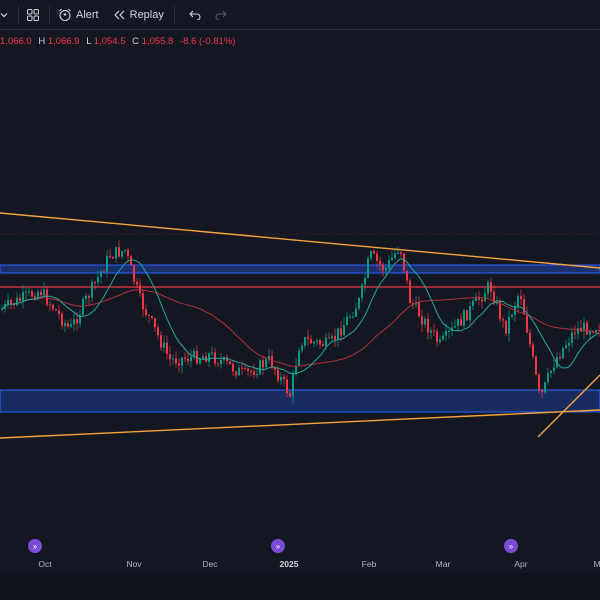  Describe the element at coordinates (443, 564) in the screenshot. I see `time-label: Mar` at that location.